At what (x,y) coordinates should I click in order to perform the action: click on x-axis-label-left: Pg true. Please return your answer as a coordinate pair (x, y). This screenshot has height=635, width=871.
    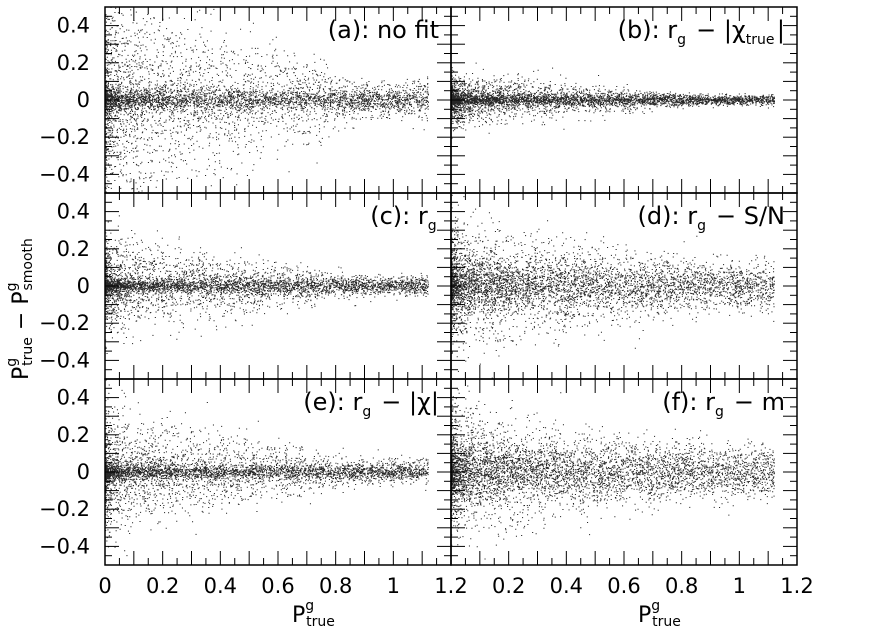
    Looking at the image, I should click on (313, 614).